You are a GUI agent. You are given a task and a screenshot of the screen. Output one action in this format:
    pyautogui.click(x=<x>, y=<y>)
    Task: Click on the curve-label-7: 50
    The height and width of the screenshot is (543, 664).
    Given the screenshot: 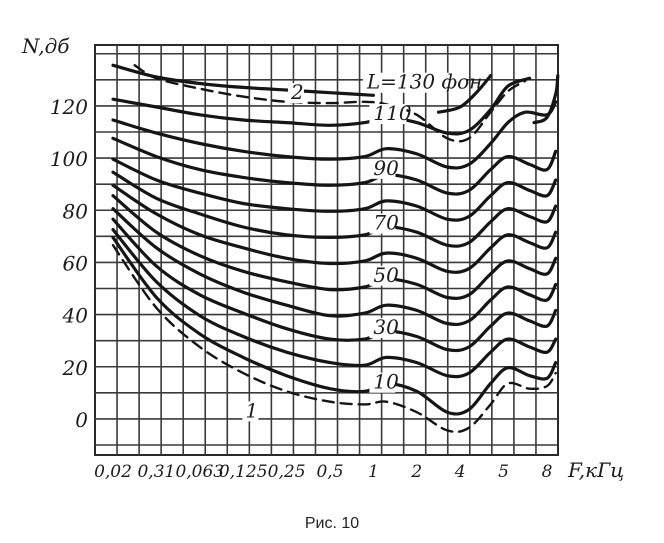 What is the action you would take?
    pyautogui.click(x=386, y=275)
    